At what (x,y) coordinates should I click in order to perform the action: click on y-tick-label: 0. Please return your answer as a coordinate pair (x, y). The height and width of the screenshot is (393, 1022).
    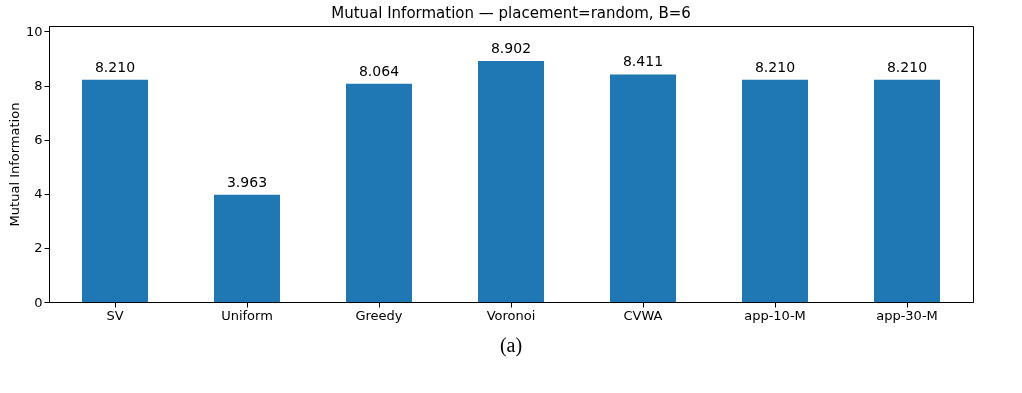
    Looking at the image, I should click on (38, 302).